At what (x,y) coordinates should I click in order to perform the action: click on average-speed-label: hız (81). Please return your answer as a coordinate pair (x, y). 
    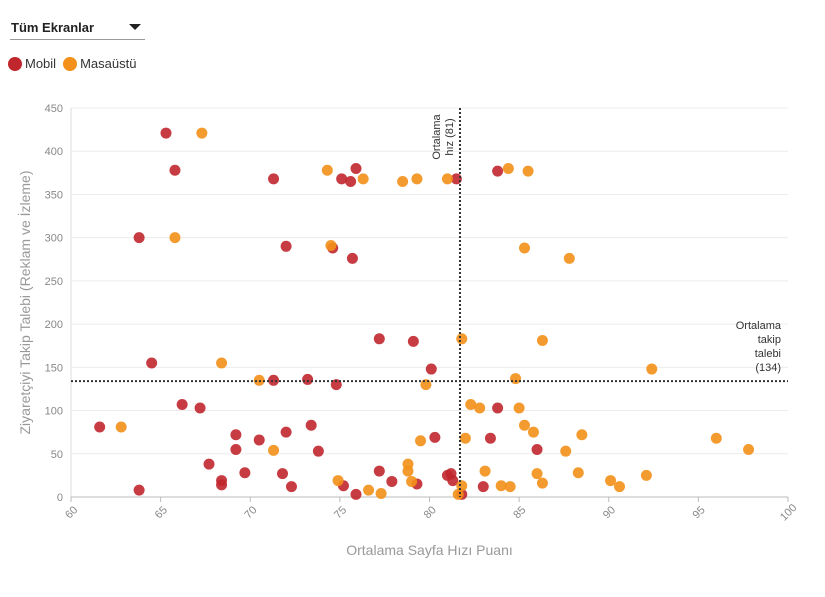
    Looking at the image, I should click on (450, 136).